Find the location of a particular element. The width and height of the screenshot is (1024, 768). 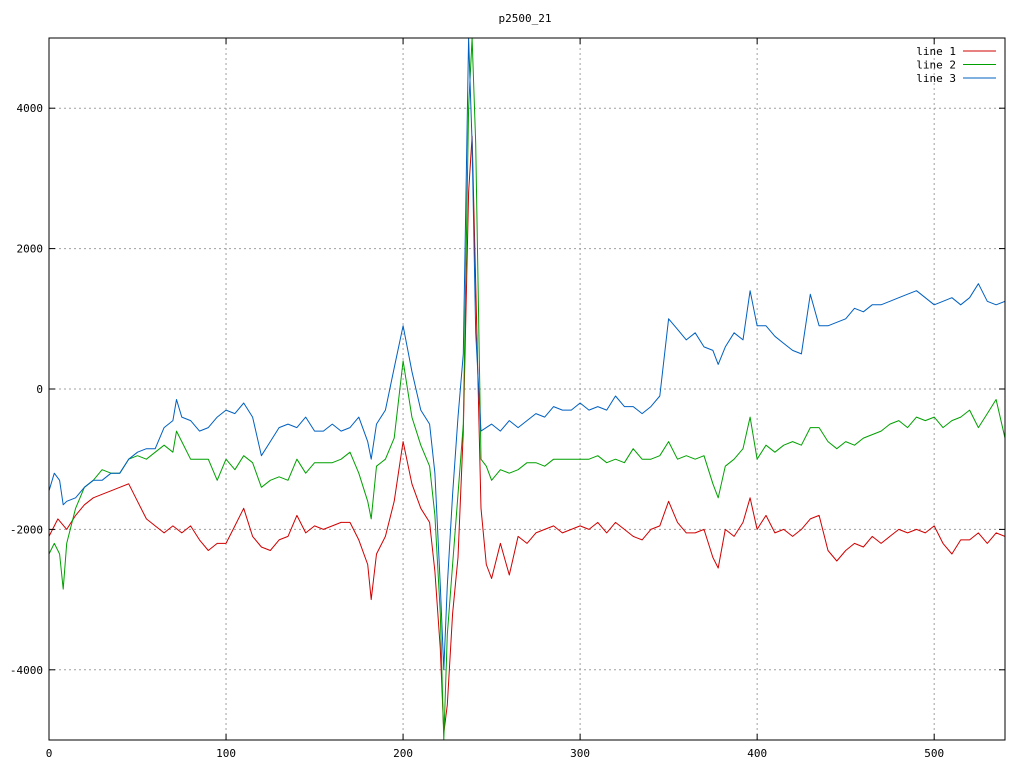

y-tick-label: 4000 is located at coordinates (30, 108).